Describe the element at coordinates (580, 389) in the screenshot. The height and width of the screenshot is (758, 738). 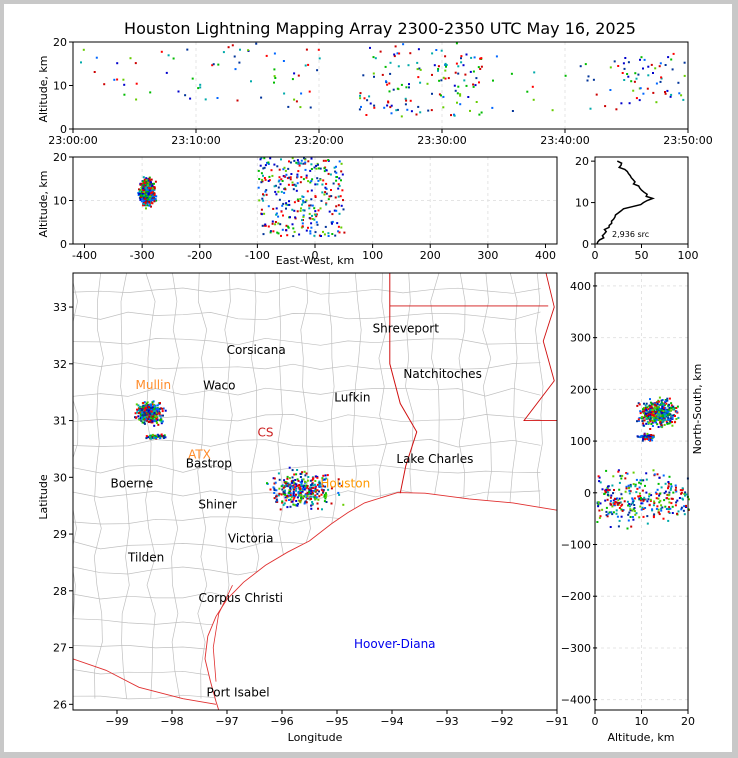
I see `ns-y-tick: 200` at that location.